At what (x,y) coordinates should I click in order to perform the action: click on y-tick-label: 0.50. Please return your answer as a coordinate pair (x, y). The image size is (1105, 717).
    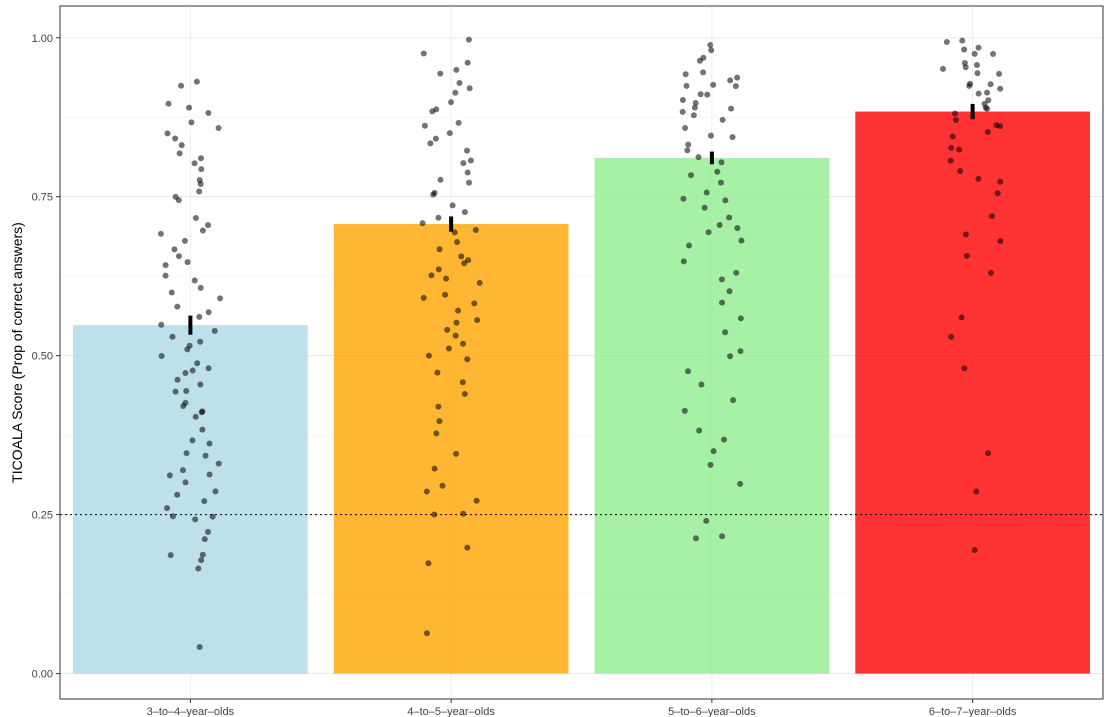
    Looking at the image, I should click on (42, 357).